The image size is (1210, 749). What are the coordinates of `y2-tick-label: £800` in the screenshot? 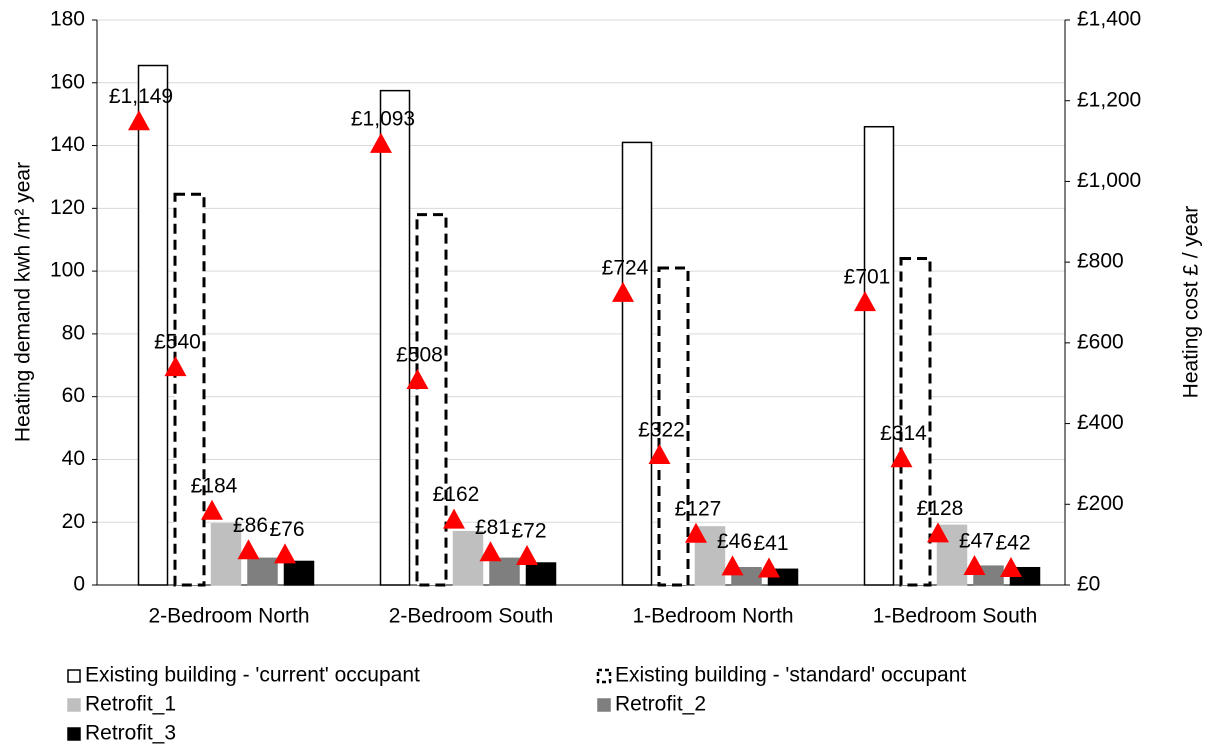 It's located at (1100, 261).